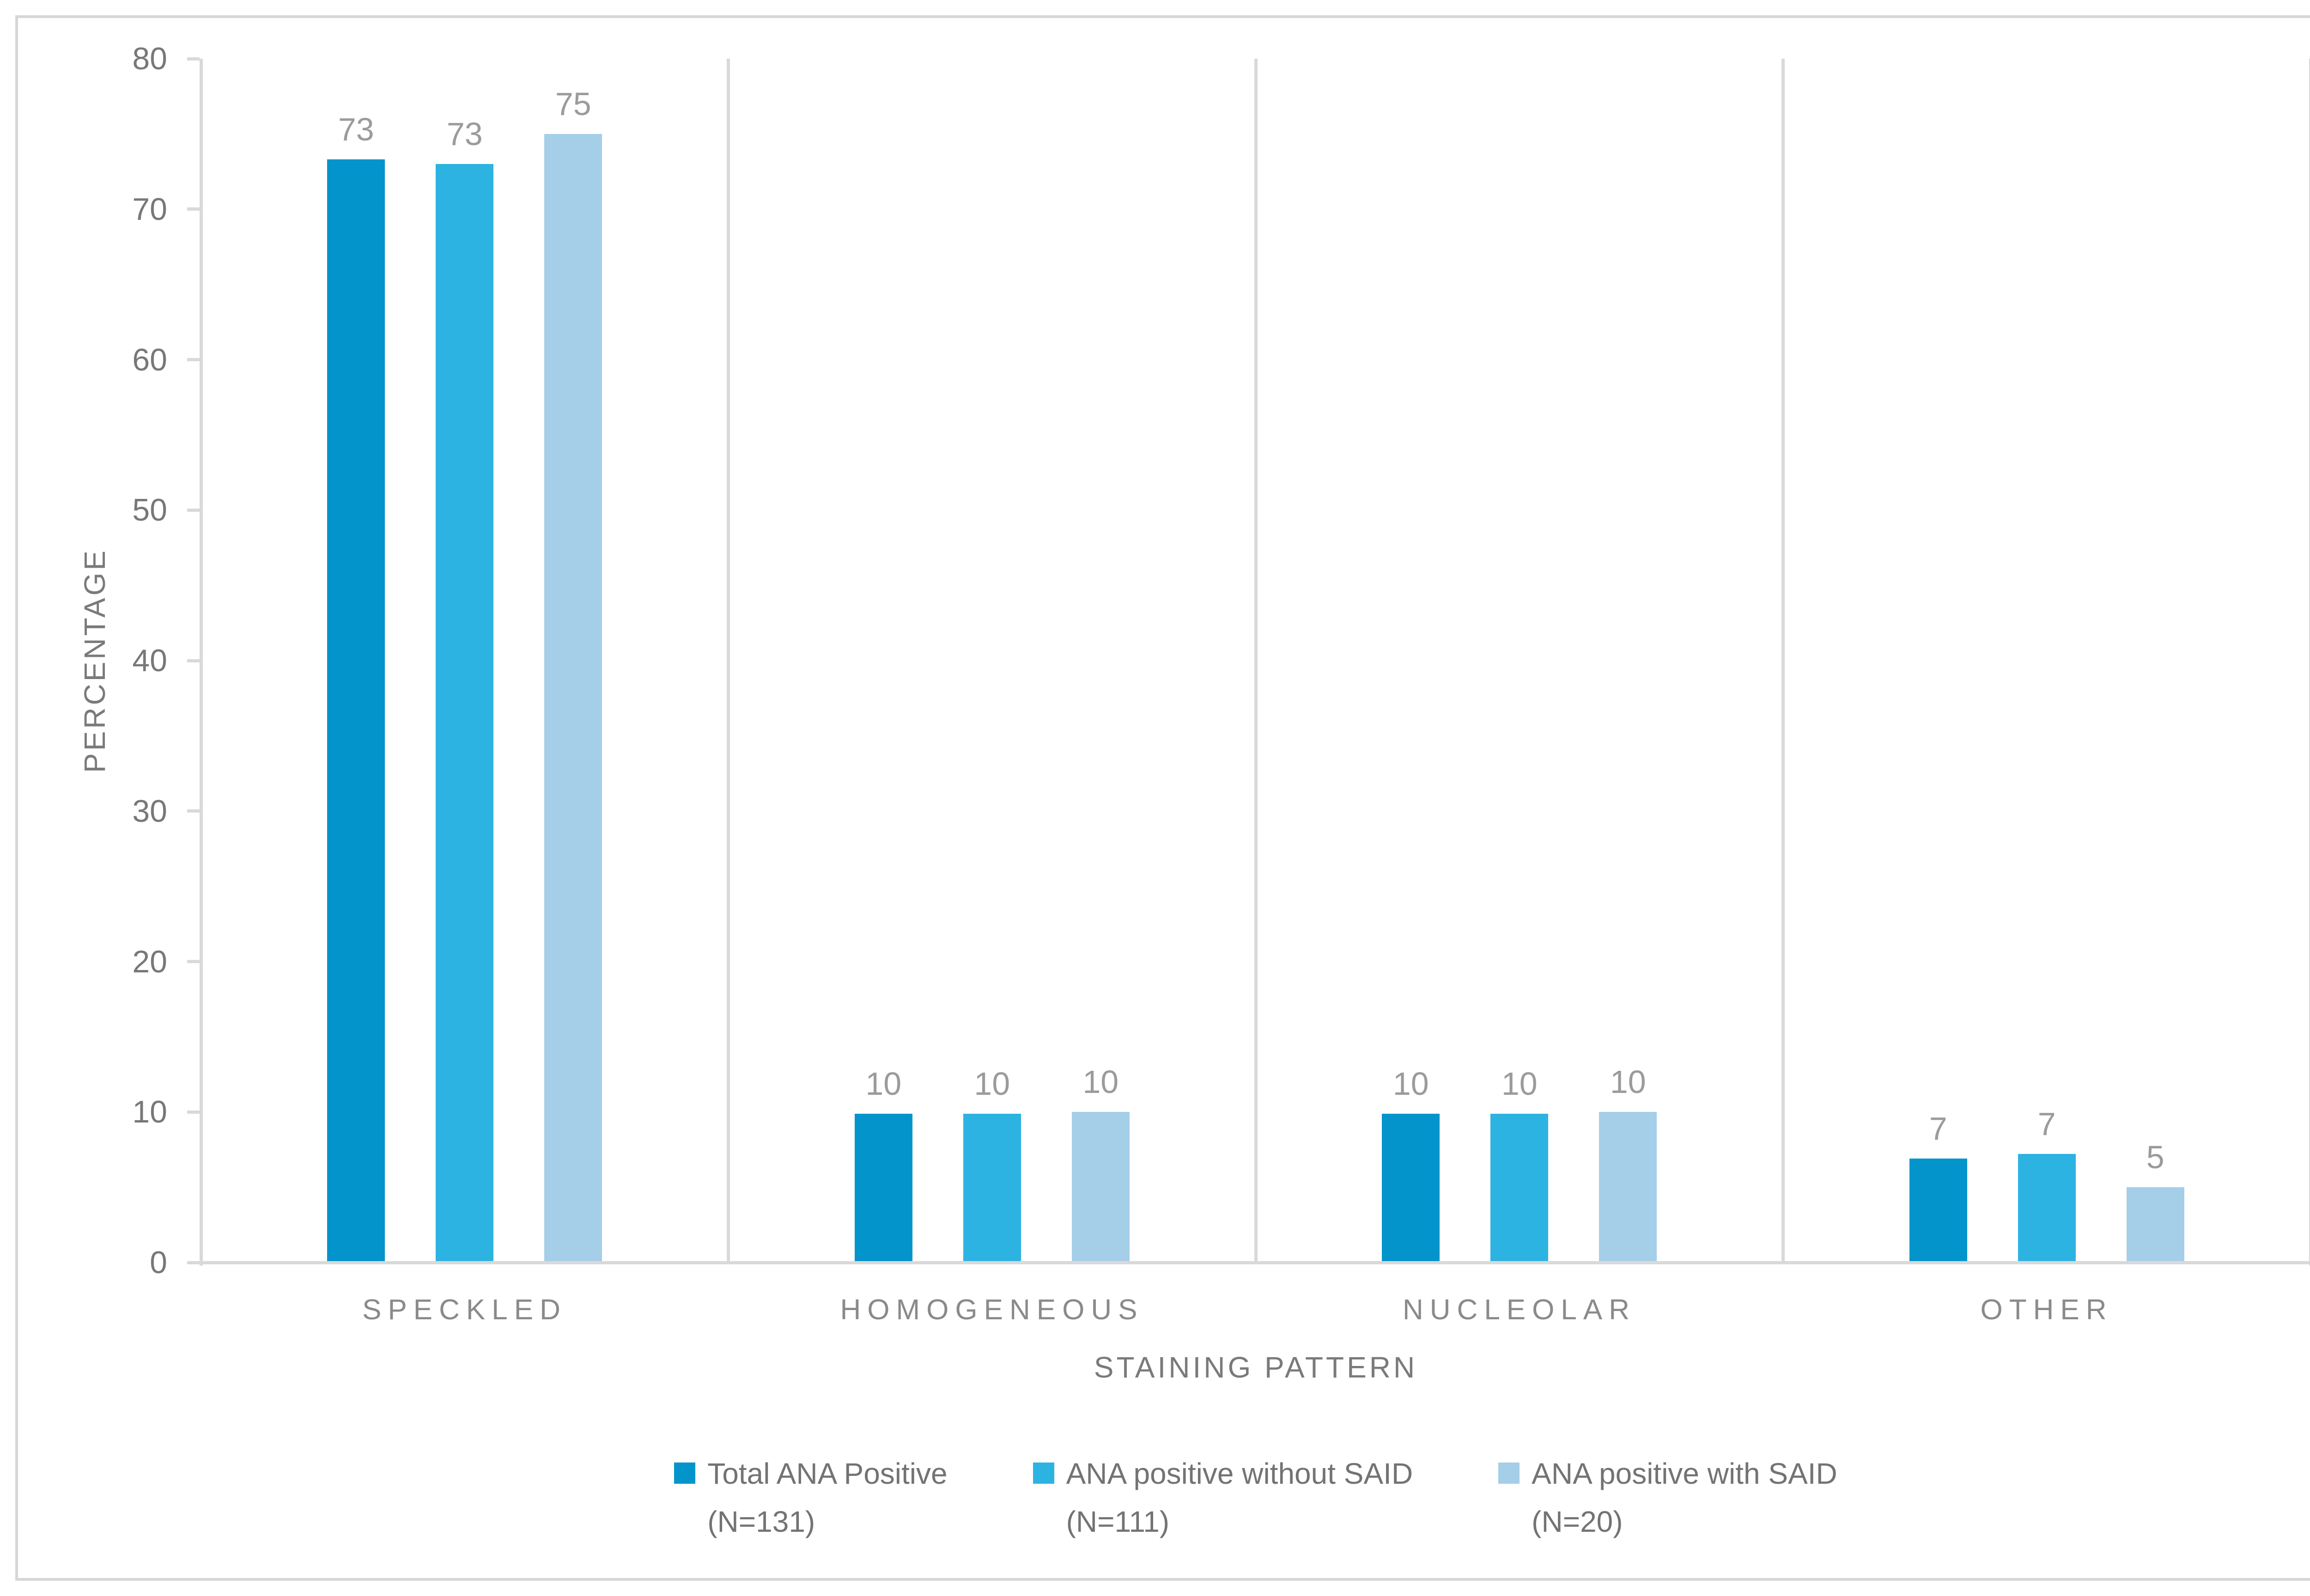 The height and width of the screenshot is (1596, 2310). What do you see at coordinates (1685, 1473) in the screenshot?
I see `legend-label: ANA positive with SAID` at bounding box center [1685, 1473].